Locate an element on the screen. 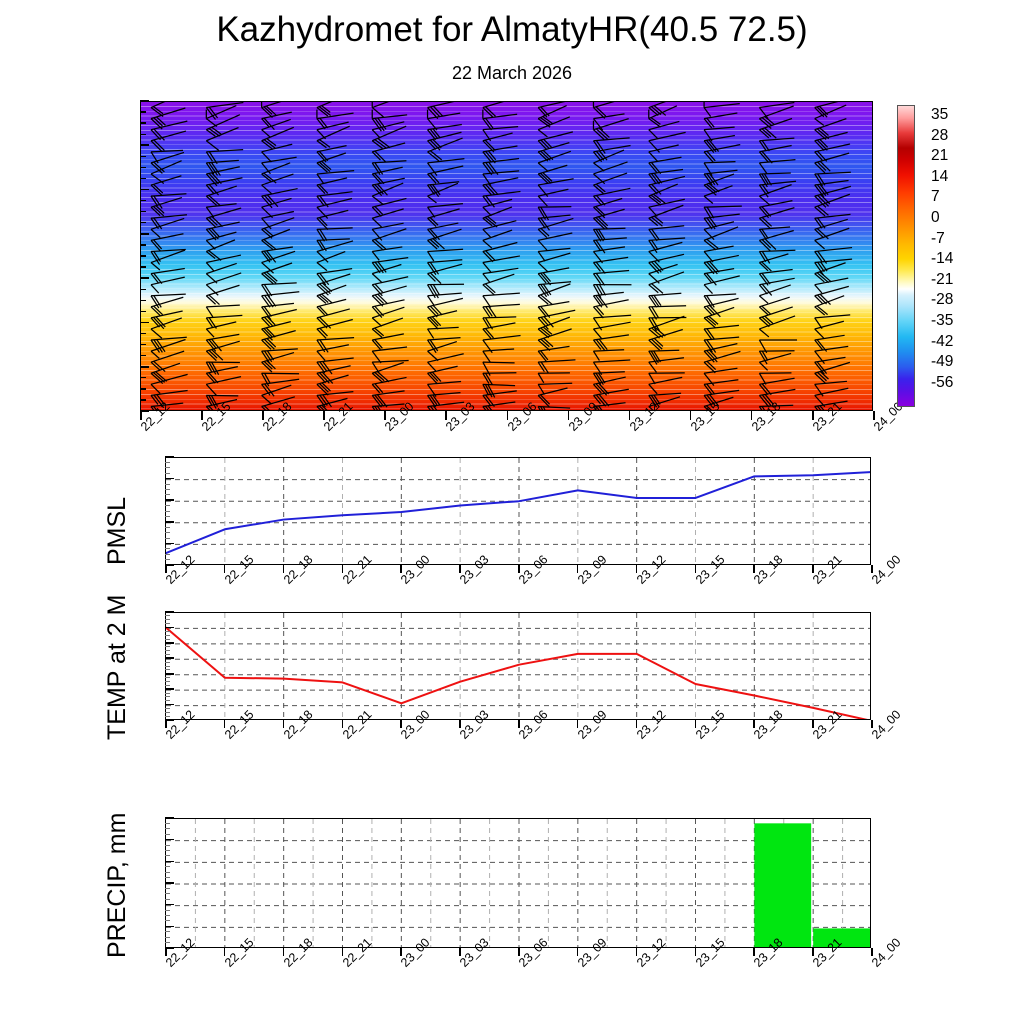 This screenshot has height=1024, width=1024. colorbar-tick-label: 21 is located at coordinates (940, 156).